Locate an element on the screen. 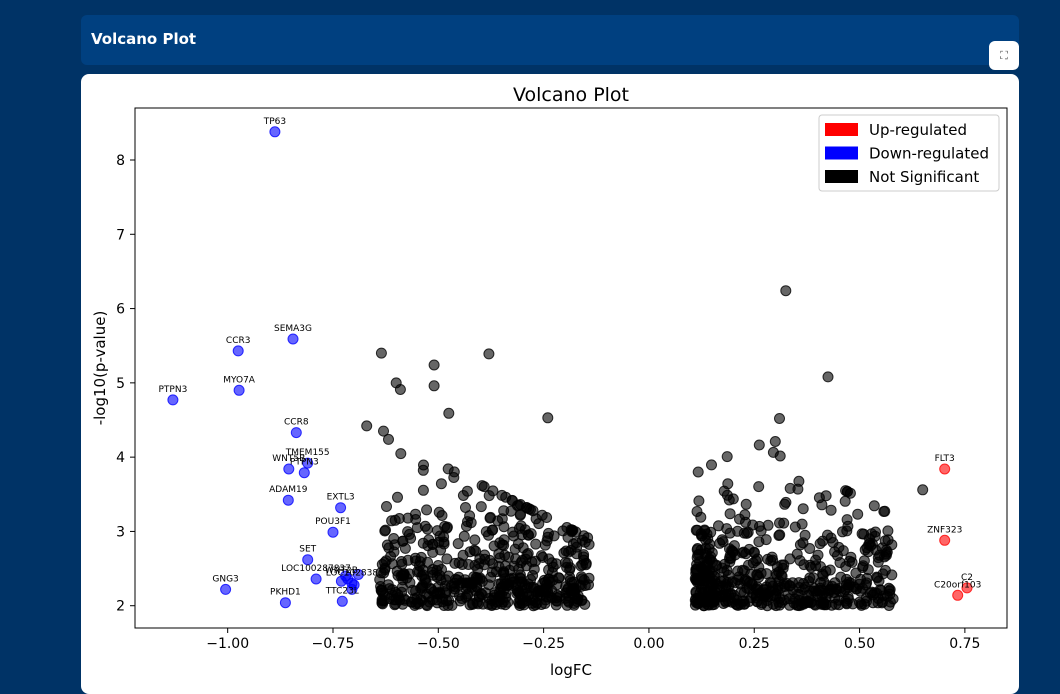  legend-swatch is located at coordinates (841, 153).